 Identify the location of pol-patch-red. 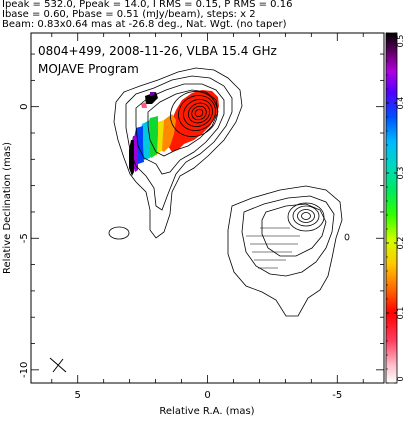
(193, 121).